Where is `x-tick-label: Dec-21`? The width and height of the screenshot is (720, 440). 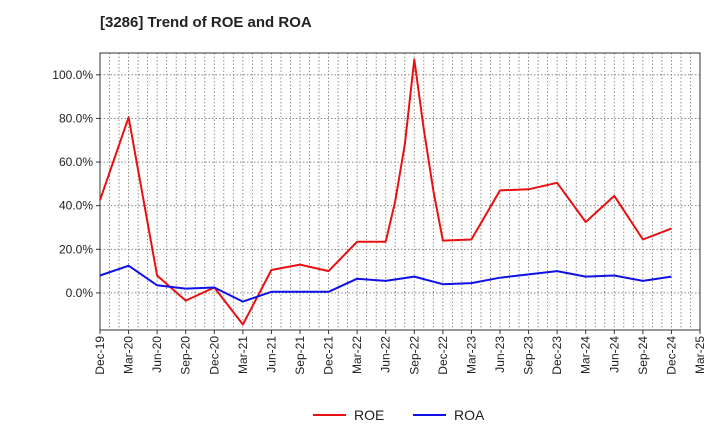 x-tick-label: Dec-21 is located at coordinates (329, 355).